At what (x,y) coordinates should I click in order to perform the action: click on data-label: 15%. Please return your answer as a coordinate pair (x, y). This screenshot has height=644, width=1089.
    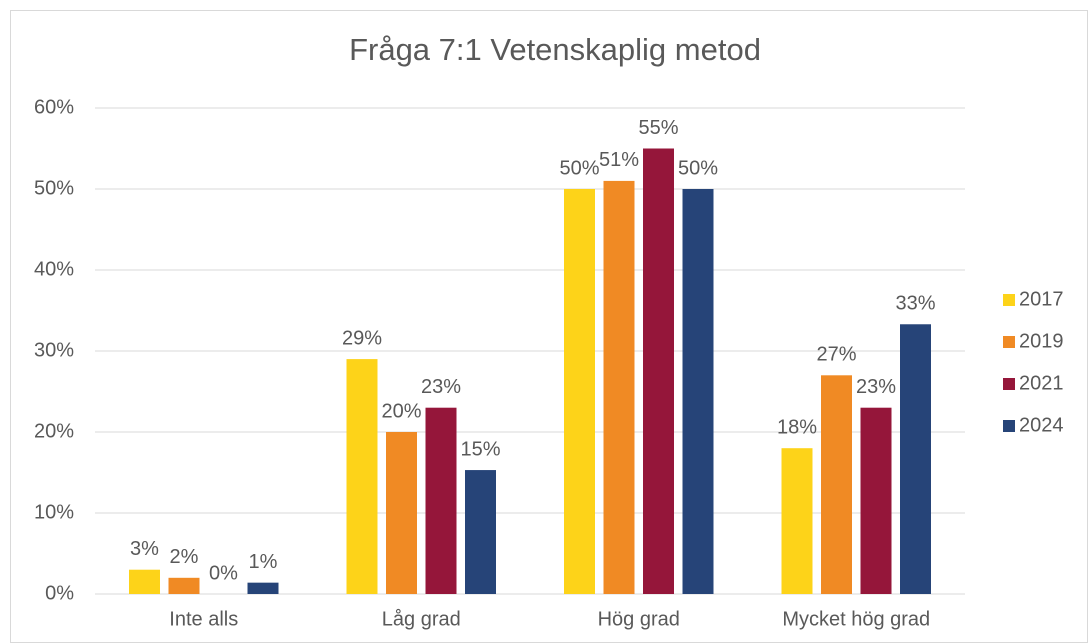
    Looking at the image, I should click on (480, 449).